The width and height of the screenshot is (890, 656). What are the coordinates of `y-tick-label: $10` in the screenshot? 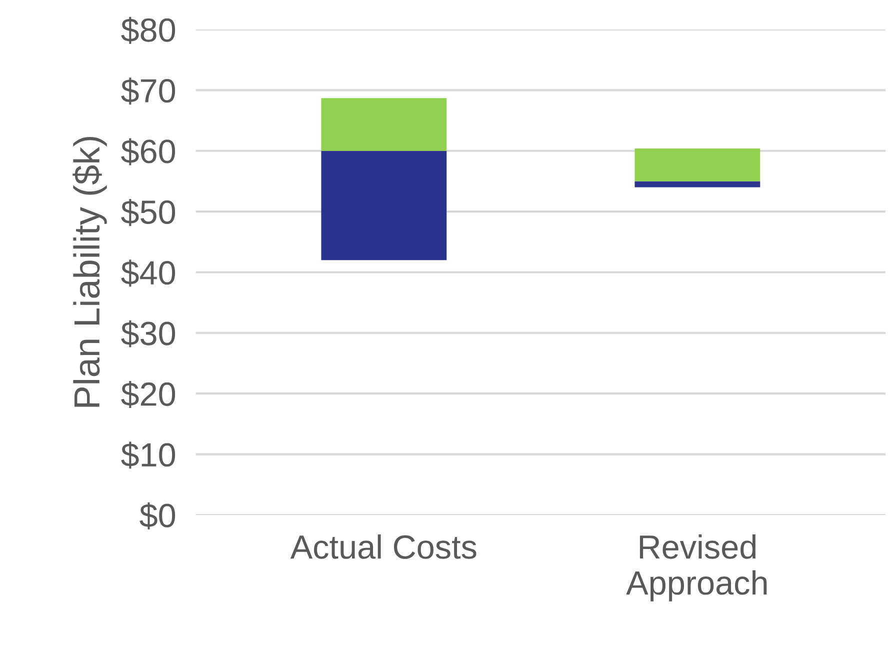 It's located at (148, 455).